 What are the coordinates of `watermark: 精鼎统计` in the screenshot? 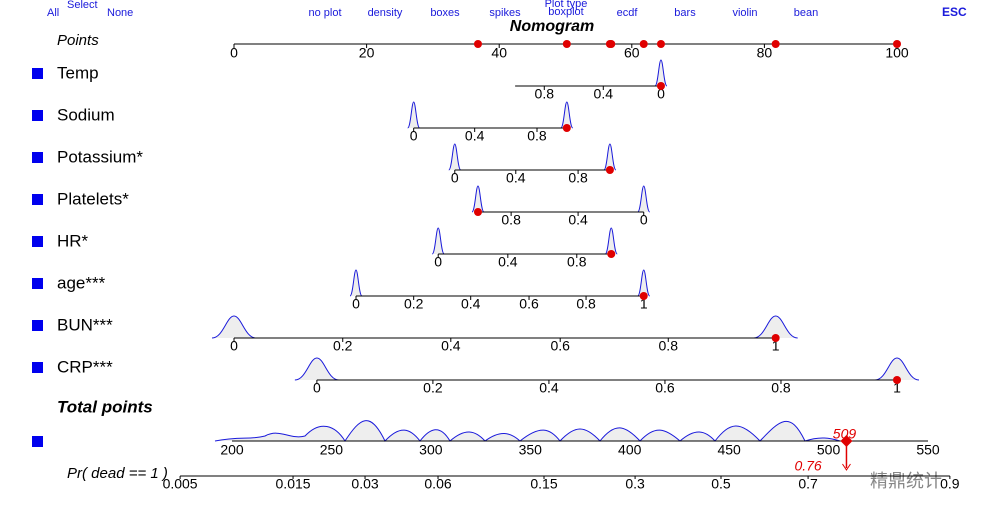 It's located at (906, 481).